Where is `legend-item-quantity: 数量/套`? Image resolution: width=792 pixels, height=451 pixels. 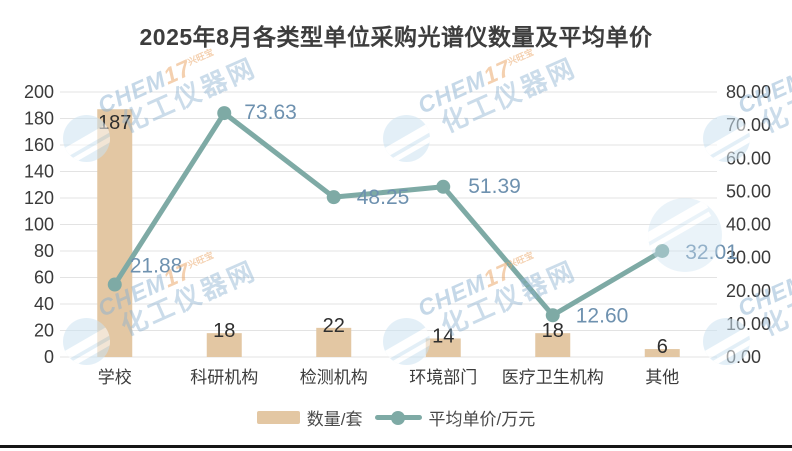
legend-item-quantity: 数量/套 is located at coordinates (309, 417).